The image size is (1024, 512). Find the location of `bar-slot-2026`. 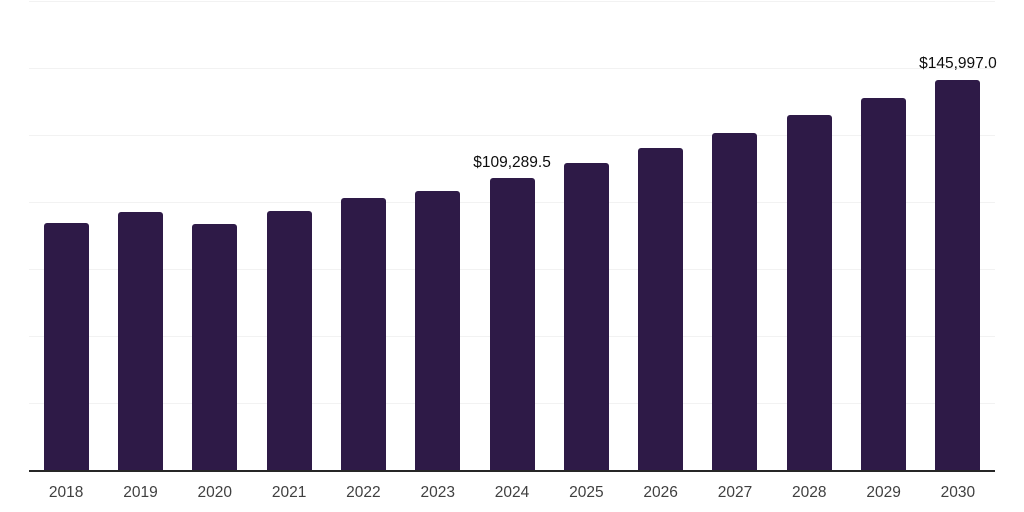

bar-slot-2026 is located at coordinates (661, 236).